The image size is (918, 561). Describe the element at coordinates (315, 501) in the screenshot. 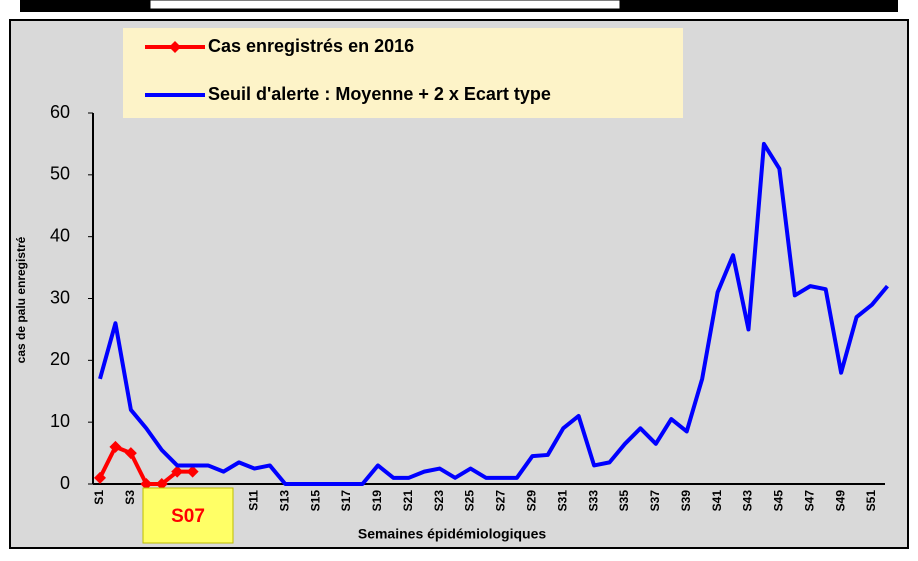

I see `x-tick-label: S15` at that location.